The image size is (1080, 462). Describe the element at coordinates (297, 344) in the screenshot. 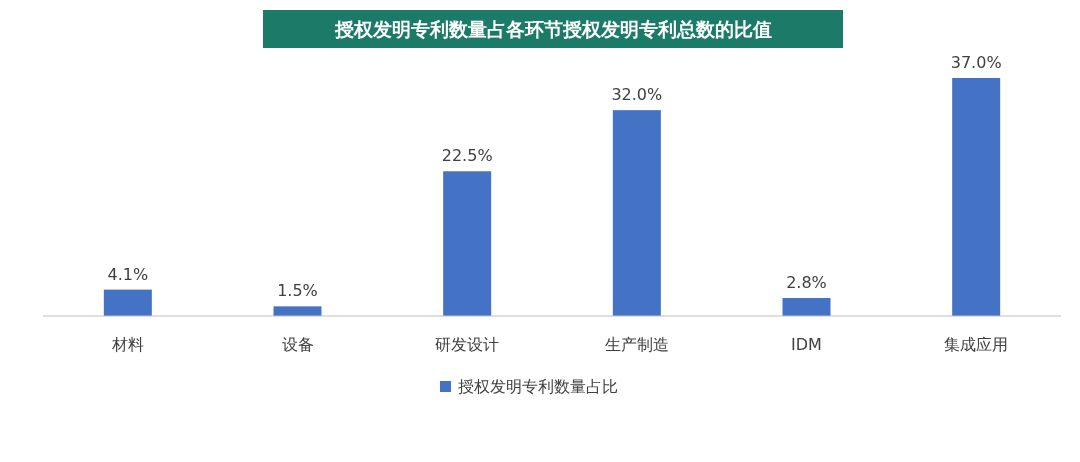

I see `x-tick-label: 设备` at that location.